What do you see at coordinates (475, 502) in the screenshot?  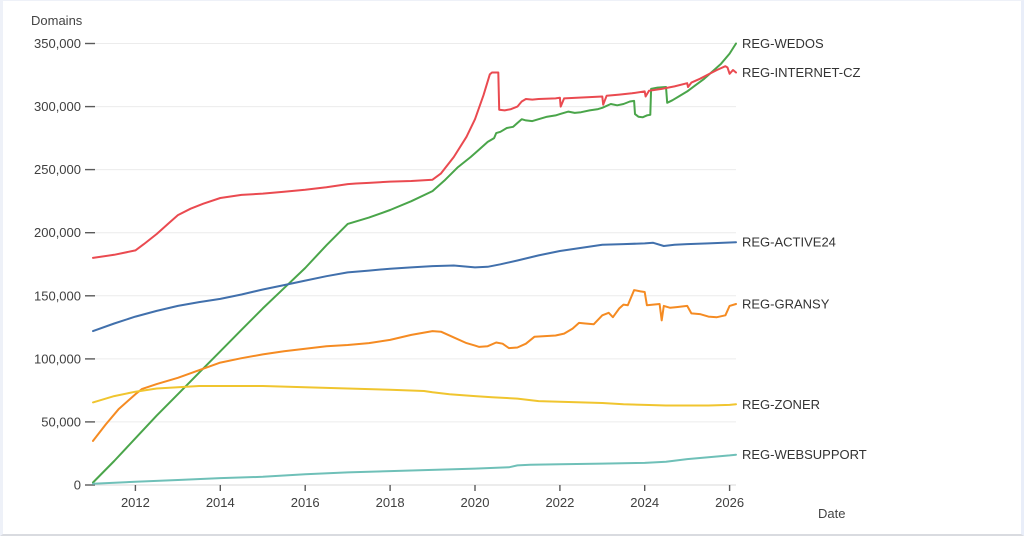 I see `x-tick-label: 2020` at bounding box center [475, 502].